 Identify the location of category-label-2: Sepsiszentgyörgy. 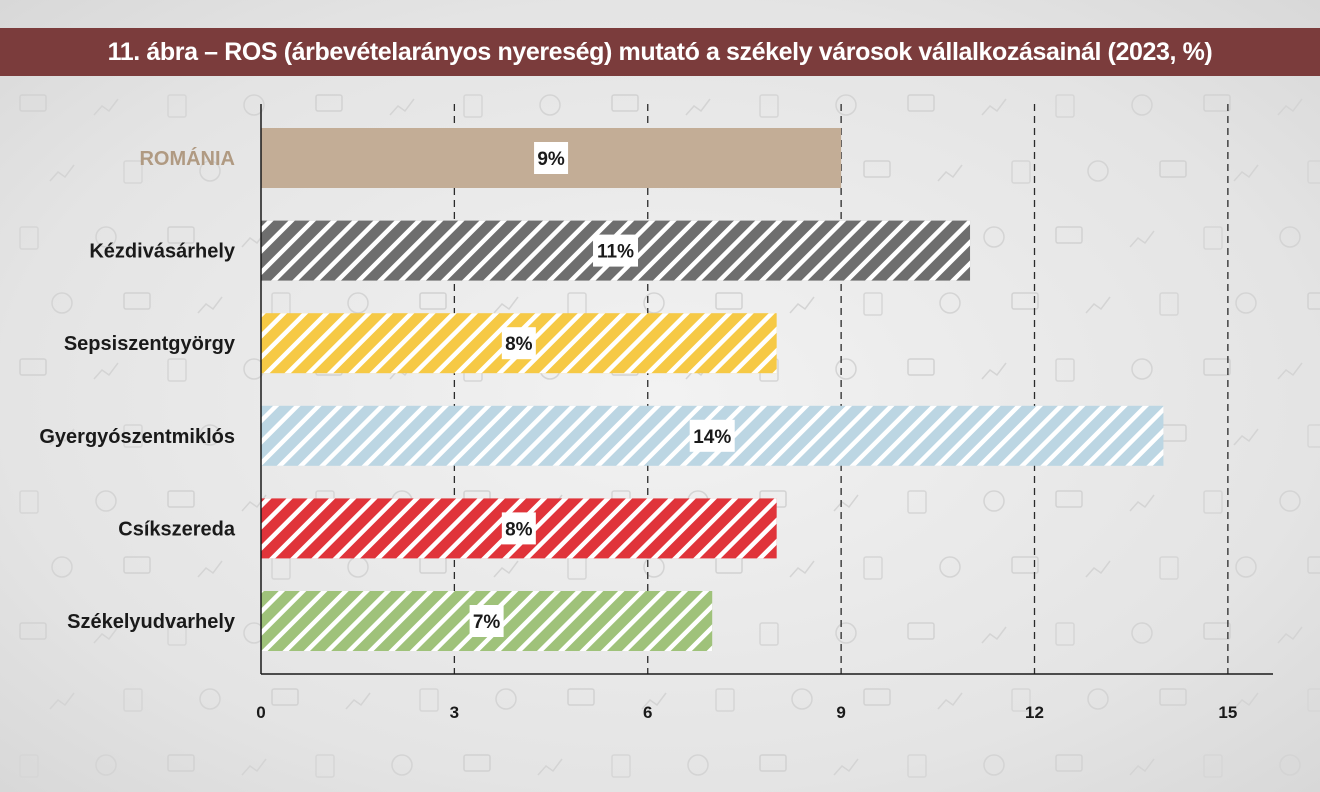
(150, 344).